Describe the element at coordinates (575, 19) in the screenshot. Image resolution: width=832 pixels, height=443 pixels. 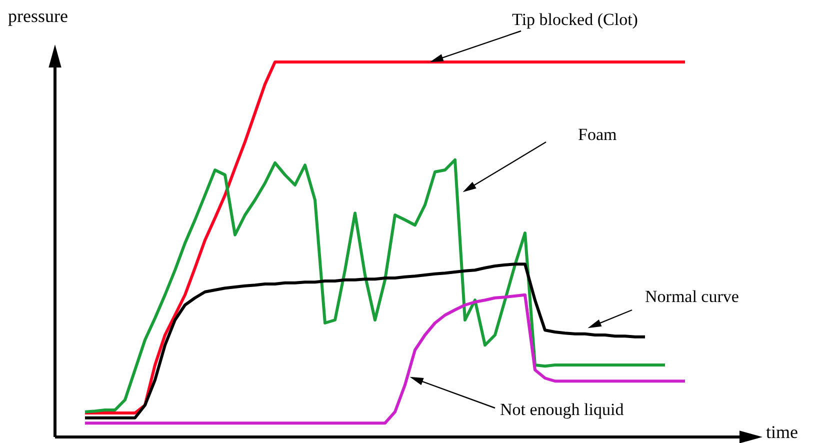
I see `text: Tip blocked (Clot)` at that location.